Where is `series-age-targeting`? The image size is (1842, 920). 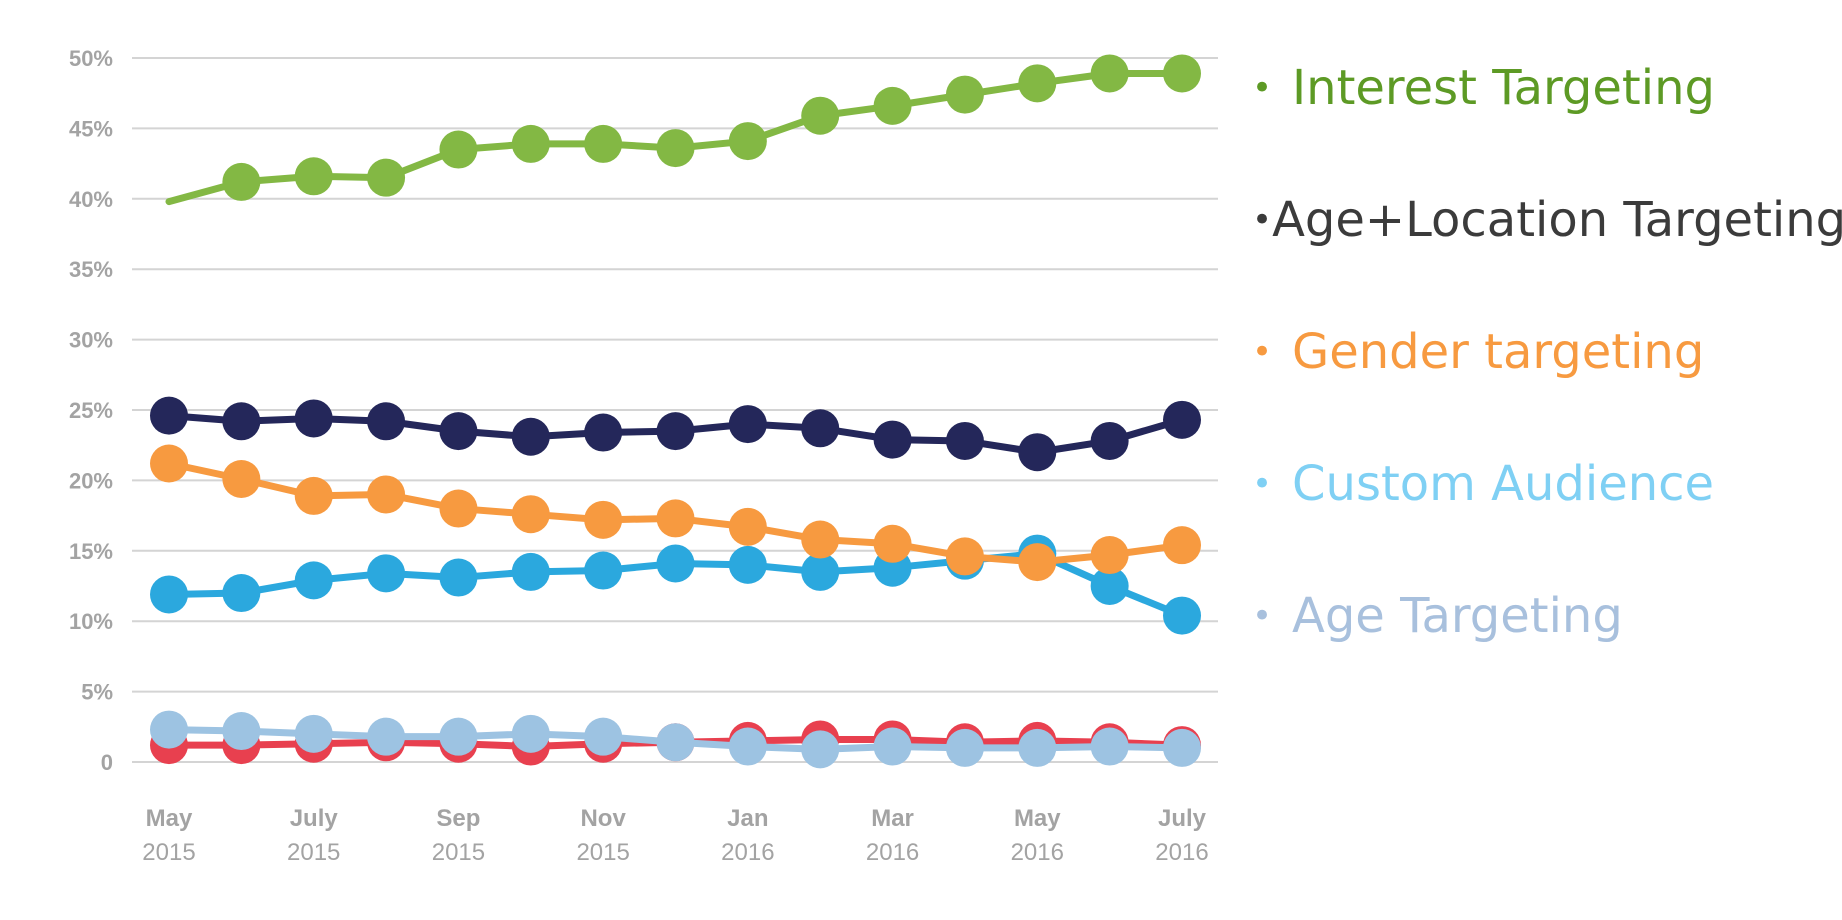
series-age-targeting is located at coordinates (675, 739).